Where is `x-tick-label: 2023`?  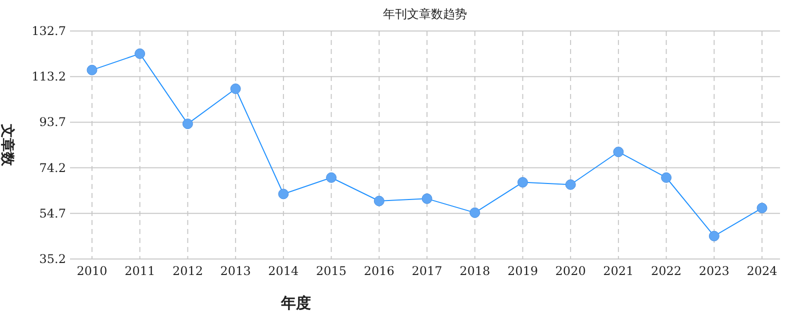
x-tick-label: 2023 is located at coordinates (714, 271).